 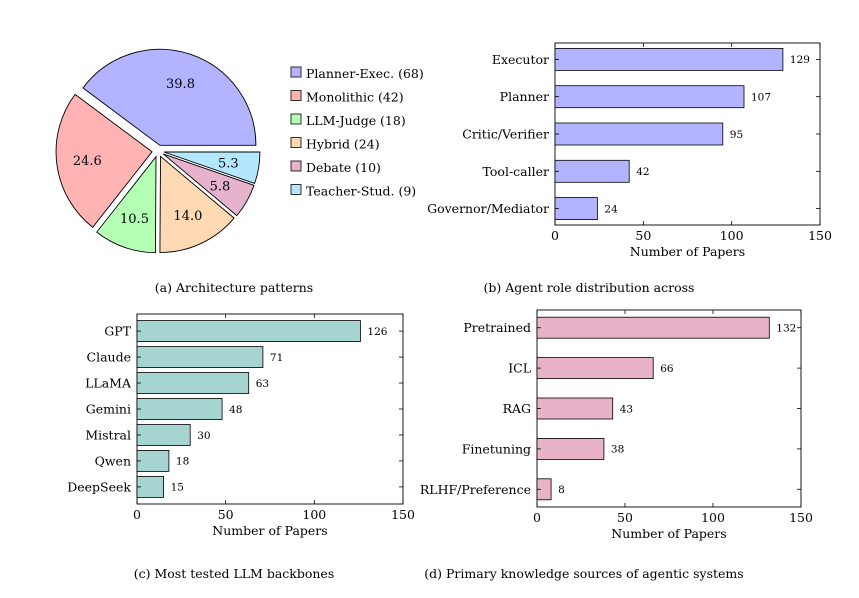 What do you see at coordinates (475, 489) in the screenshot?
I see `category-label: RLHF/Preference` at bounding box center [475, 489].